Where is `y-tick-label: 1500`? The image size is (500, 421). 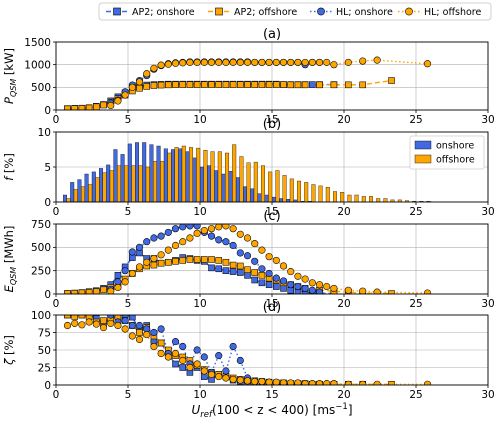 y-tick-label: 1500 is located at coordinates (37, 43).